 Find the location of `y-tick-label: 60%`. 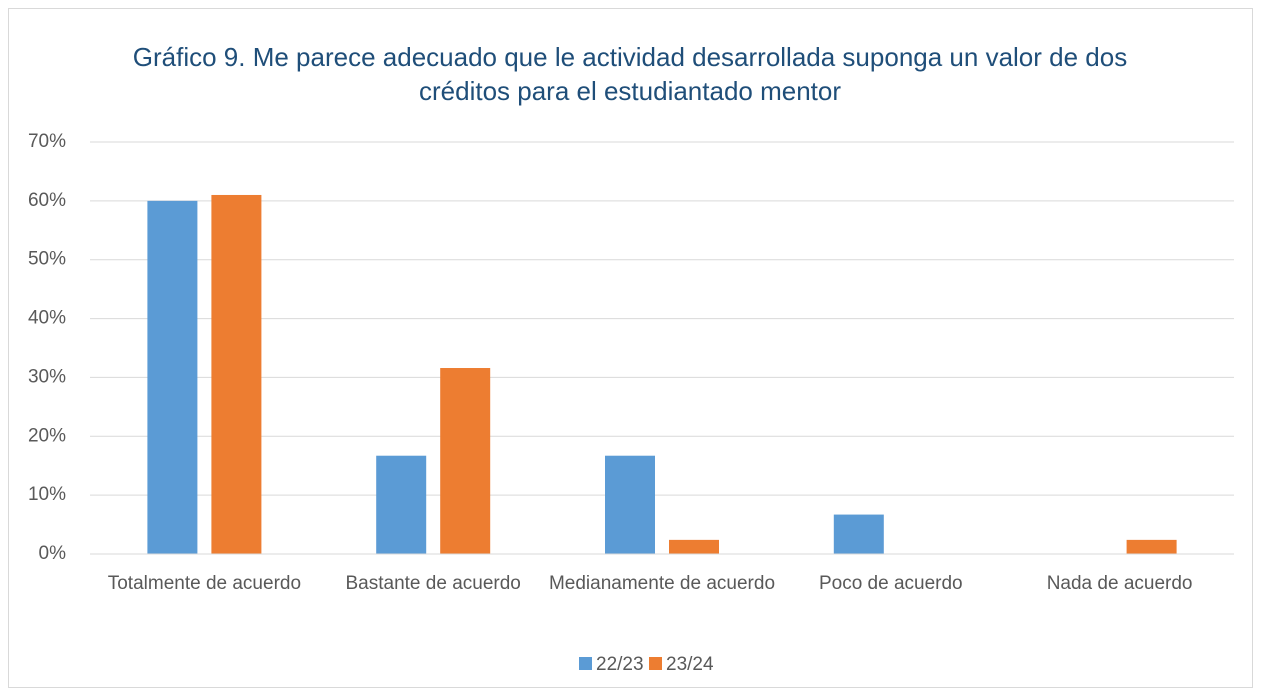

y-tick-label: 60% is located at coordinates (47, 200).